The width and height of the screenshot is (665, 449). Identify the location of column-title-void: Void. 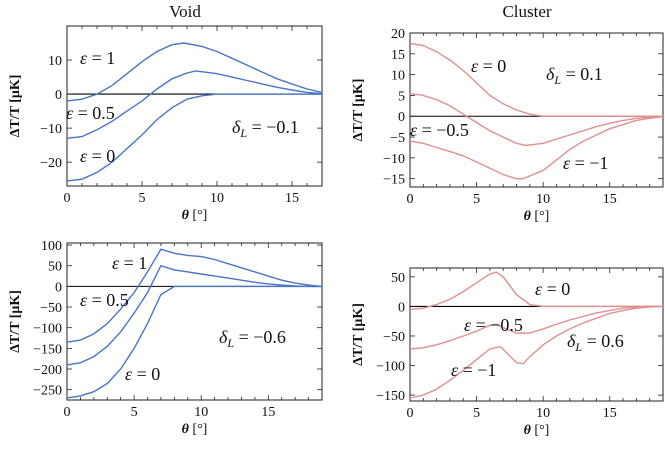
(185, 11).